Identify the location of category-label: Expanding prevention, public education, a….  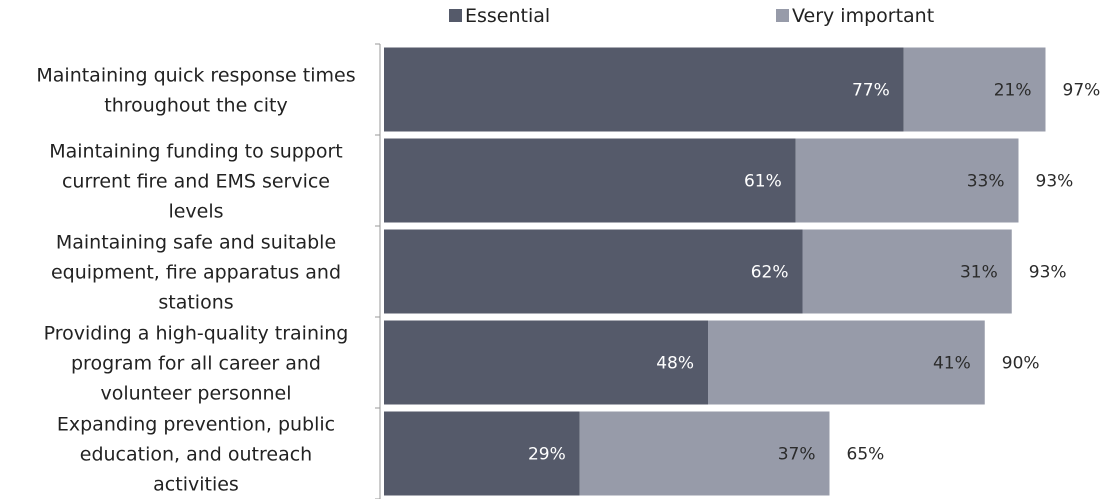
(196, 455).